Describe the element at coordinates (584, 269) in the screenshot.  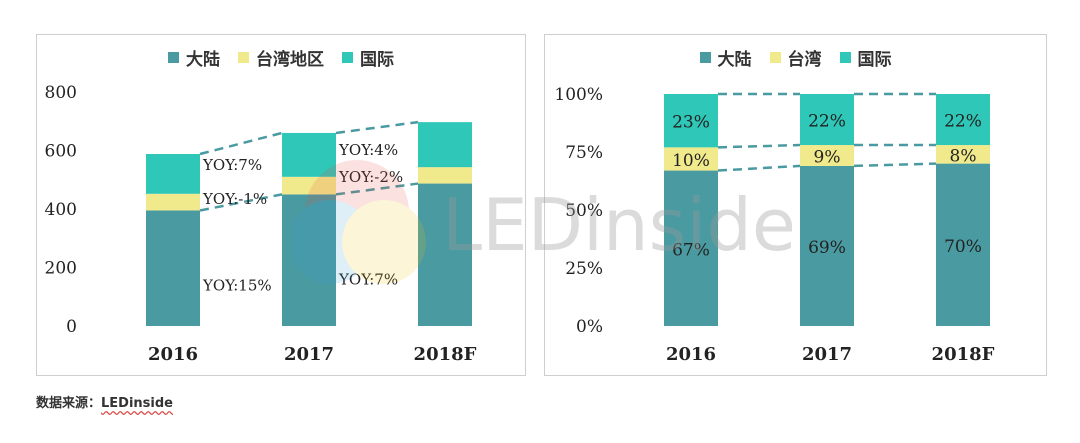
I see `y-tick-label: 25%` at that location.